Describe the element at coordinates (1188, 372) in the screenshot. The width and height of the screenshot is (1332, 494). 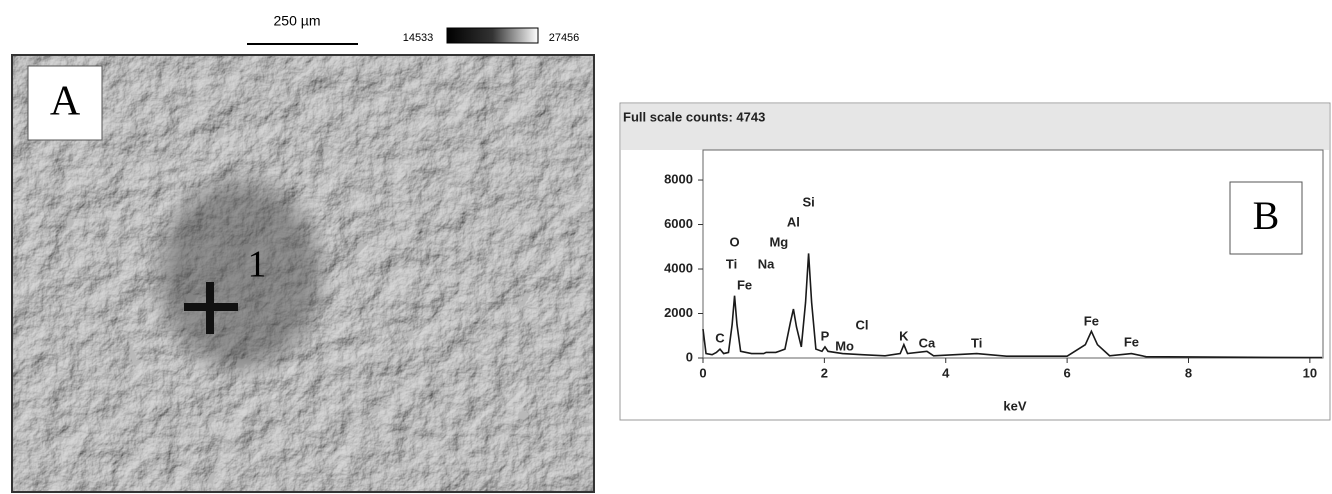
I see `x-tick-label: 8` at that location.